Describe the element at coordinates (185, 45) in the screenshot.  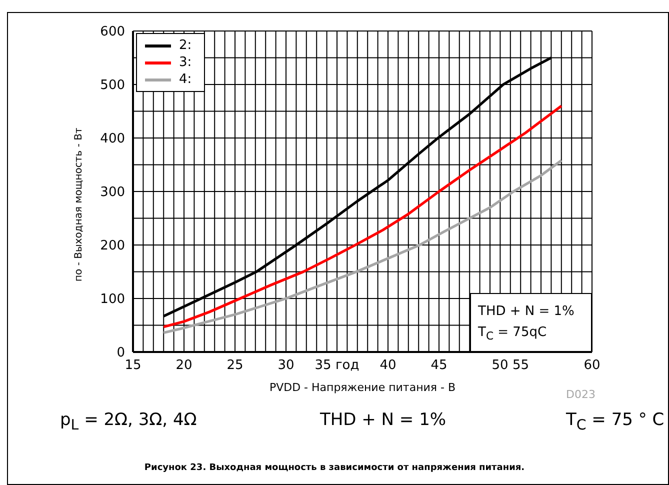
I see `legend-label: 2:` at that location.